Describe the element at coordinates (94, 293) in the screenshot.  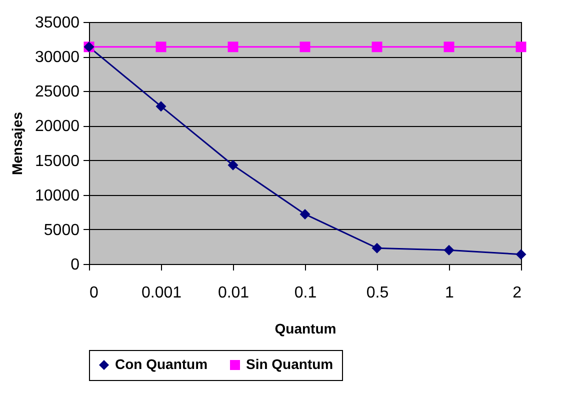
I see `x-tick-label: 0` at that location.